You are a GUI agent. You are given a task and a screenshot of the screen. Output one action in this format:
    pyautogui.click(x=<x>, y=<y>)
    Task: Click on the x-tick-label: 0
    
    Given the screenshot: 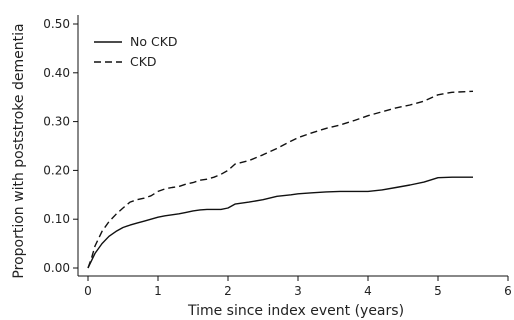 What is the action you would take?
    pyautogui.click(x=88, y=291)
    